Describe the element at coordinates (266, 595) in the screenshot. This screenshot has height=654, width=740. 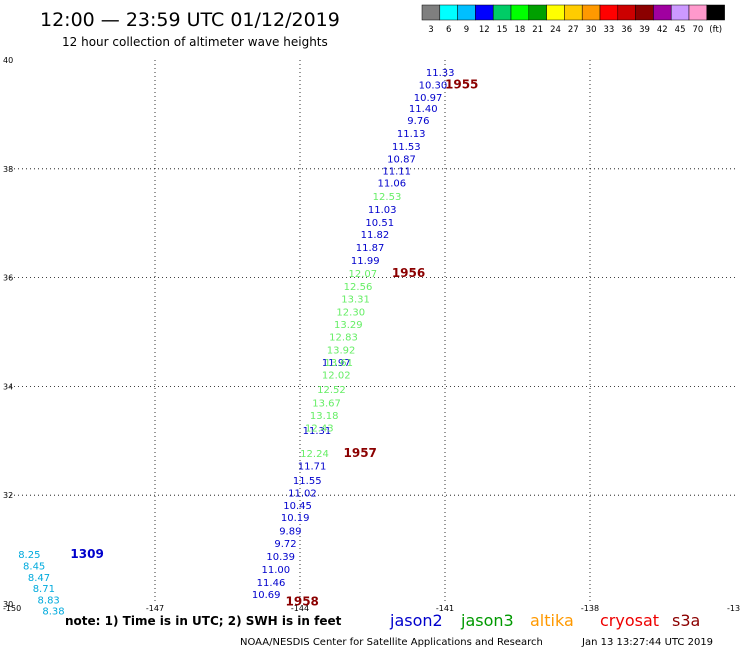
I see `data-point-label: 10.69` at that location.